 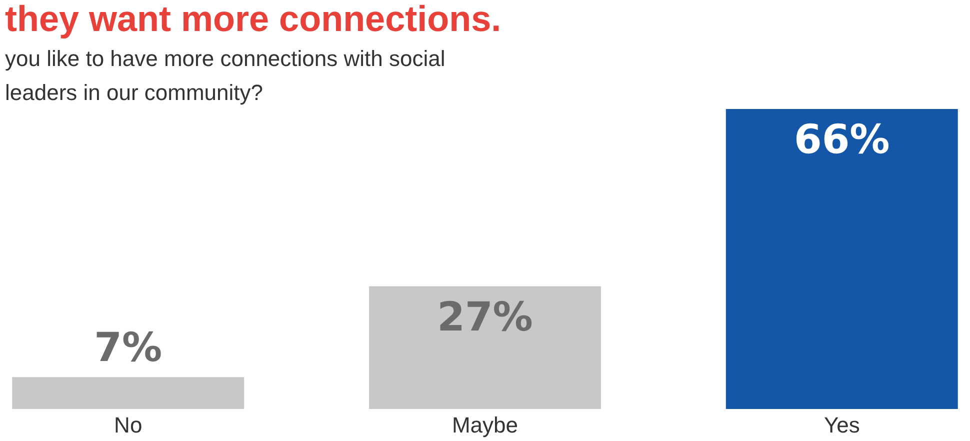 What do you see at coordinates (128, 425) in the screenshot?
I see `x-tick-label: No` at bounding box center [128, 425].